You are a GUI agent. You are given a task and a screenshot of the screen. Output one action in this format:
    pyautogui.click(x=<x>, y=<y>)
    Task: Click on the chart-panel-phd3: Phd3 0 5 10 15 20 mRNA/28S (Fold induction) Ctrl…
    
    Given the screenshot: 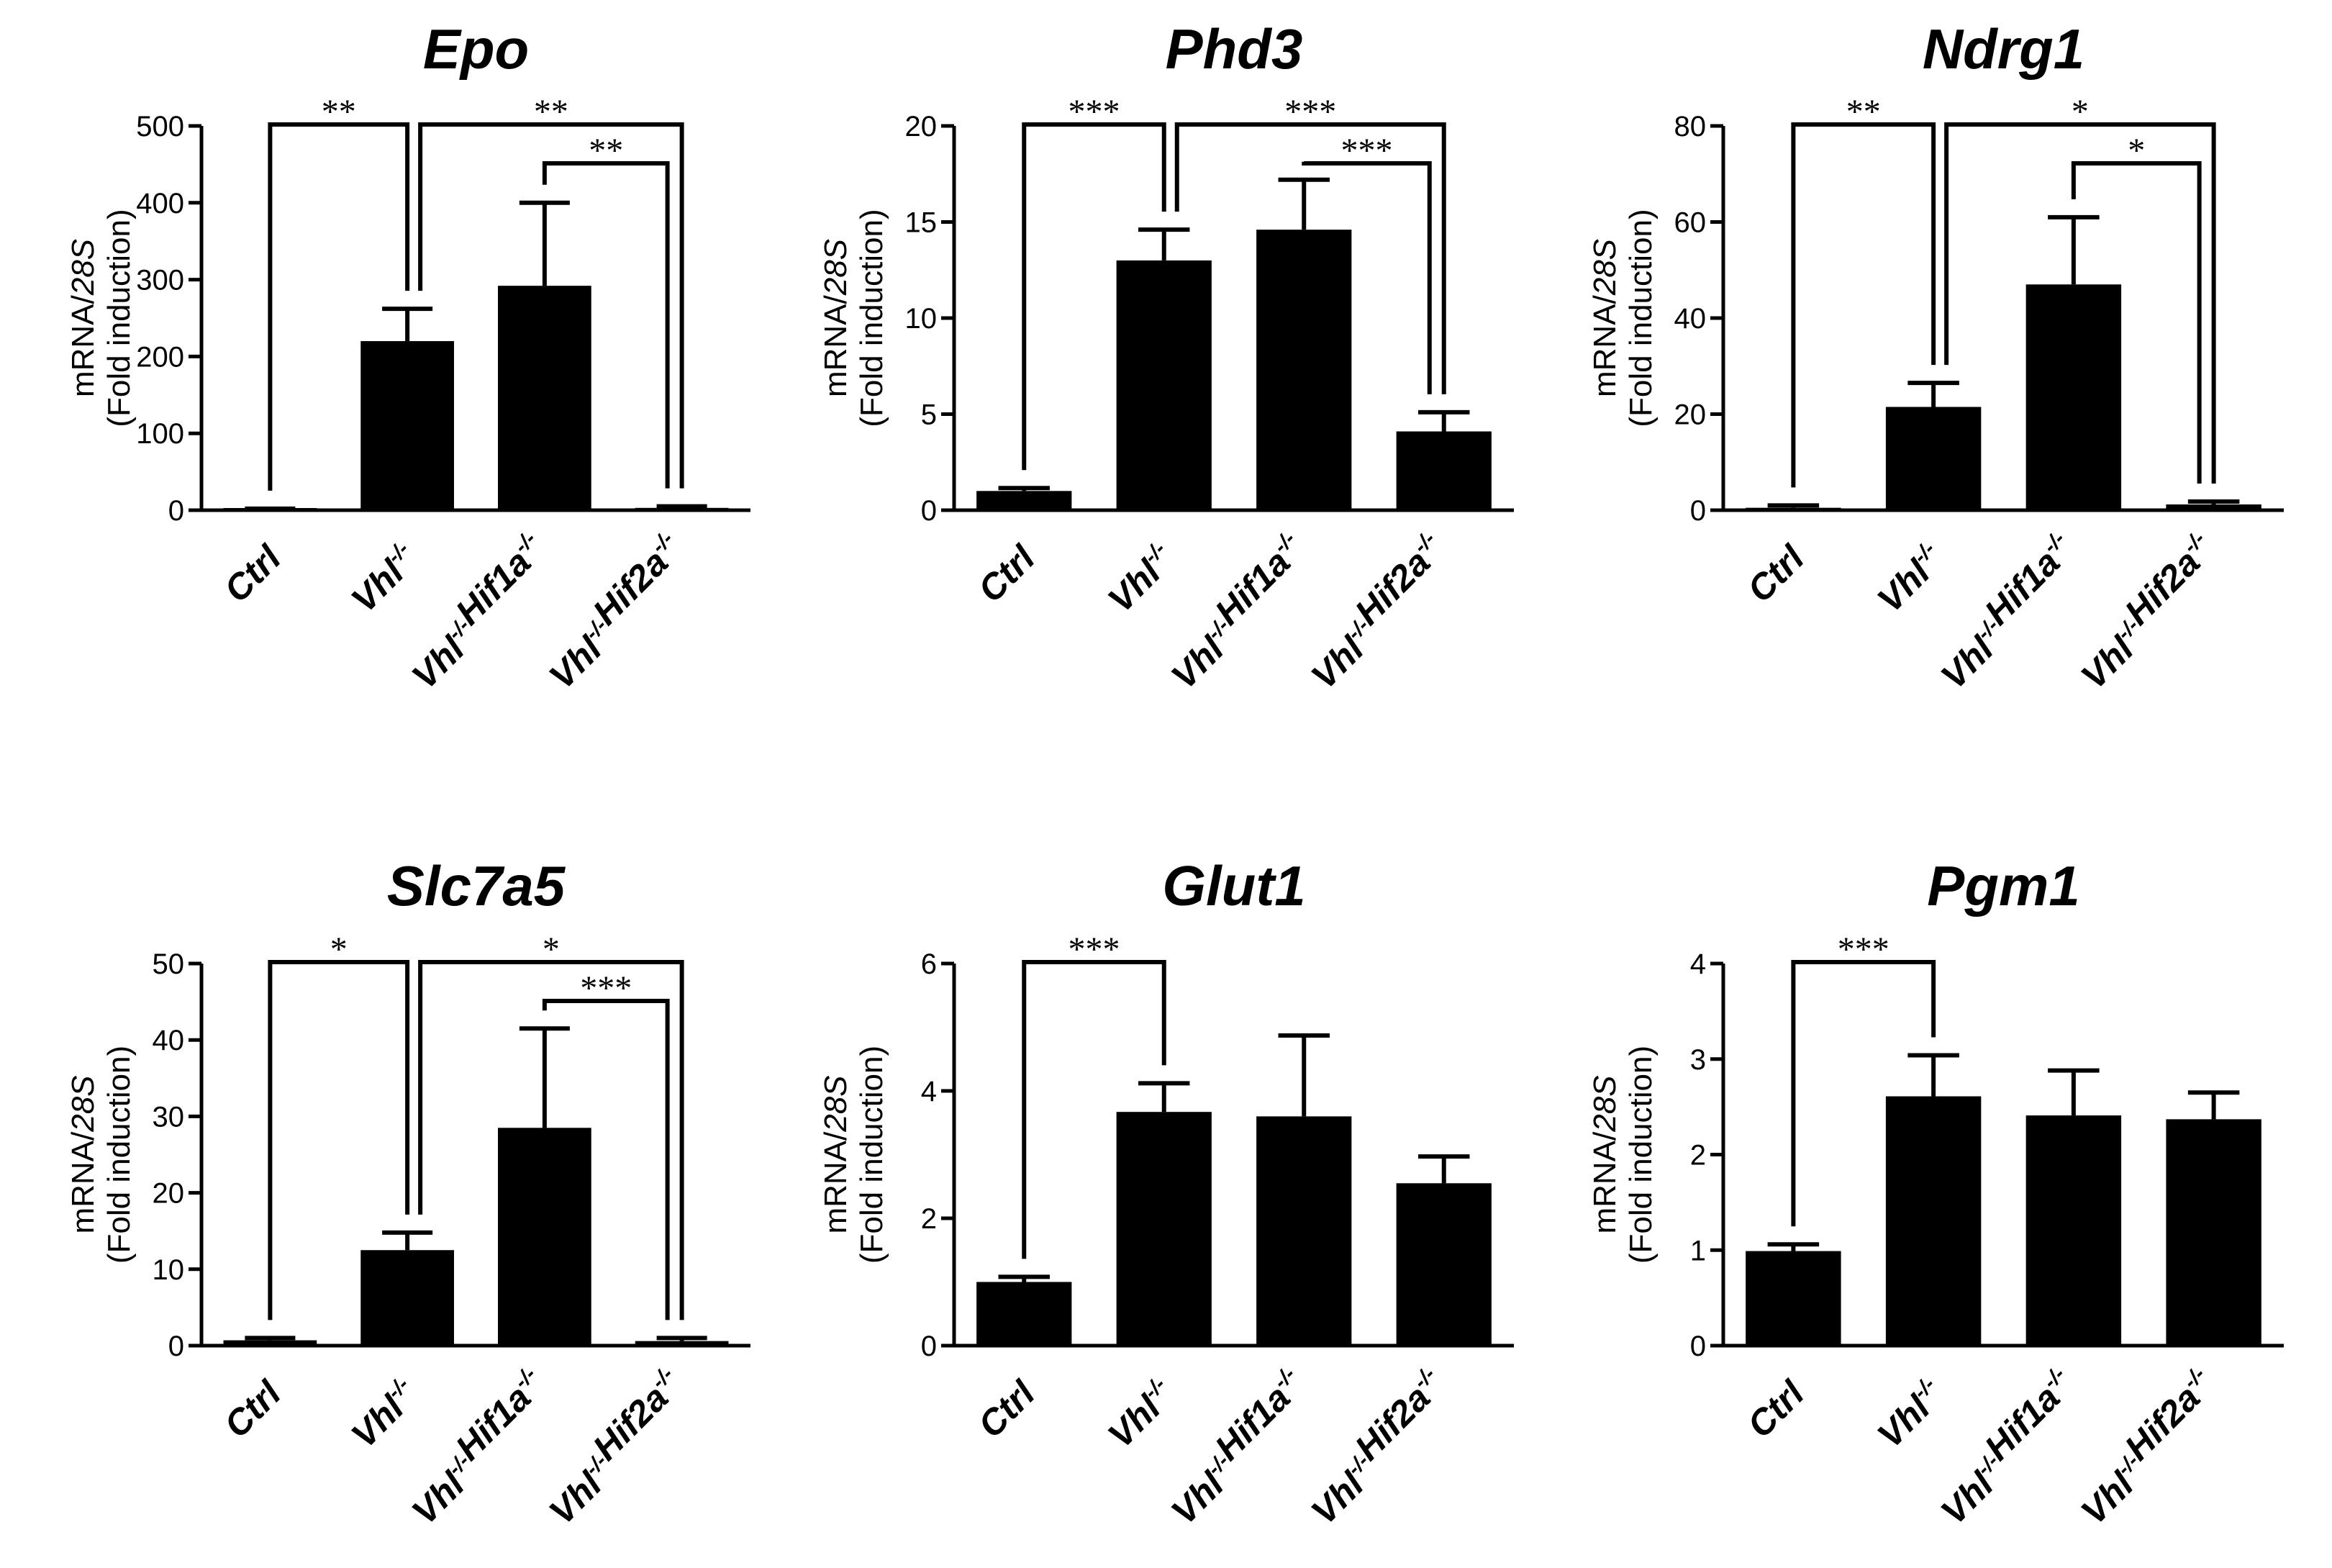 What is the action you would take?
    pyautogui.click(x=1166, y=357)
    